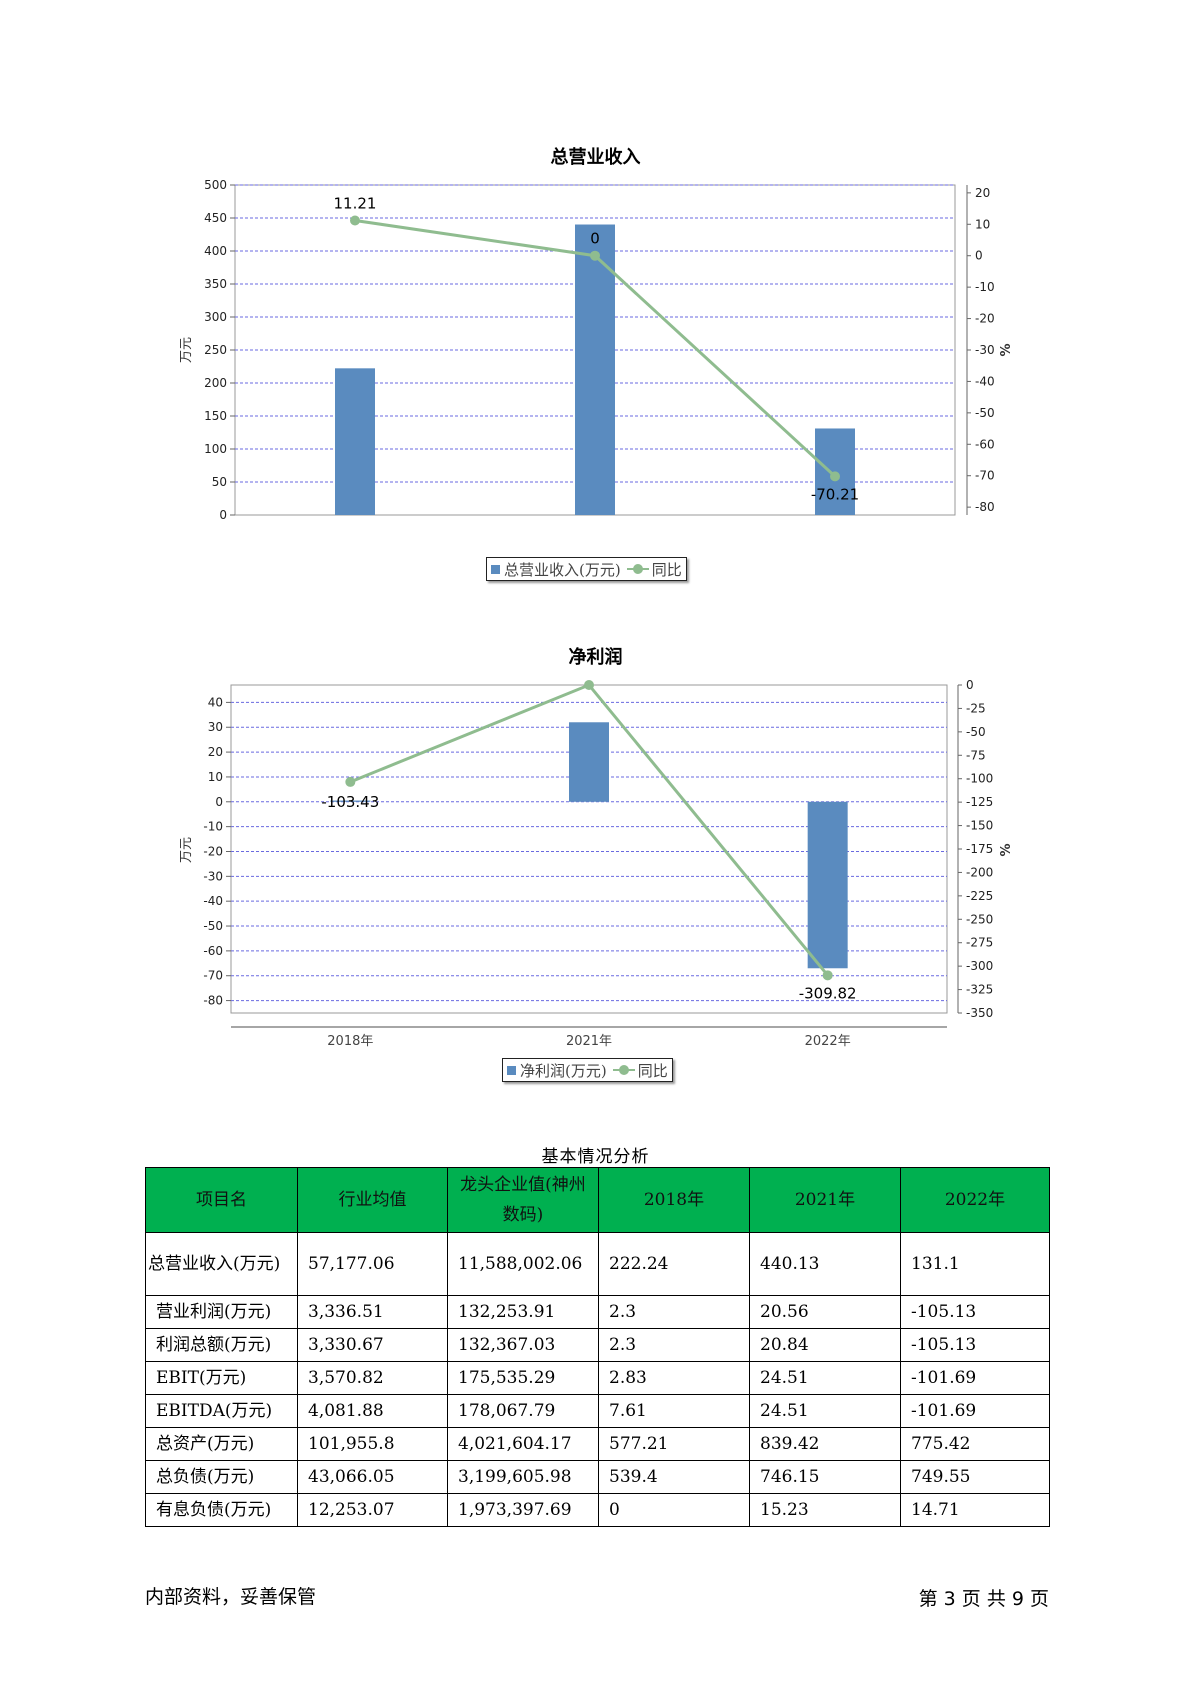  I want to click on y2-tick-label: -75, so click(976, 755).